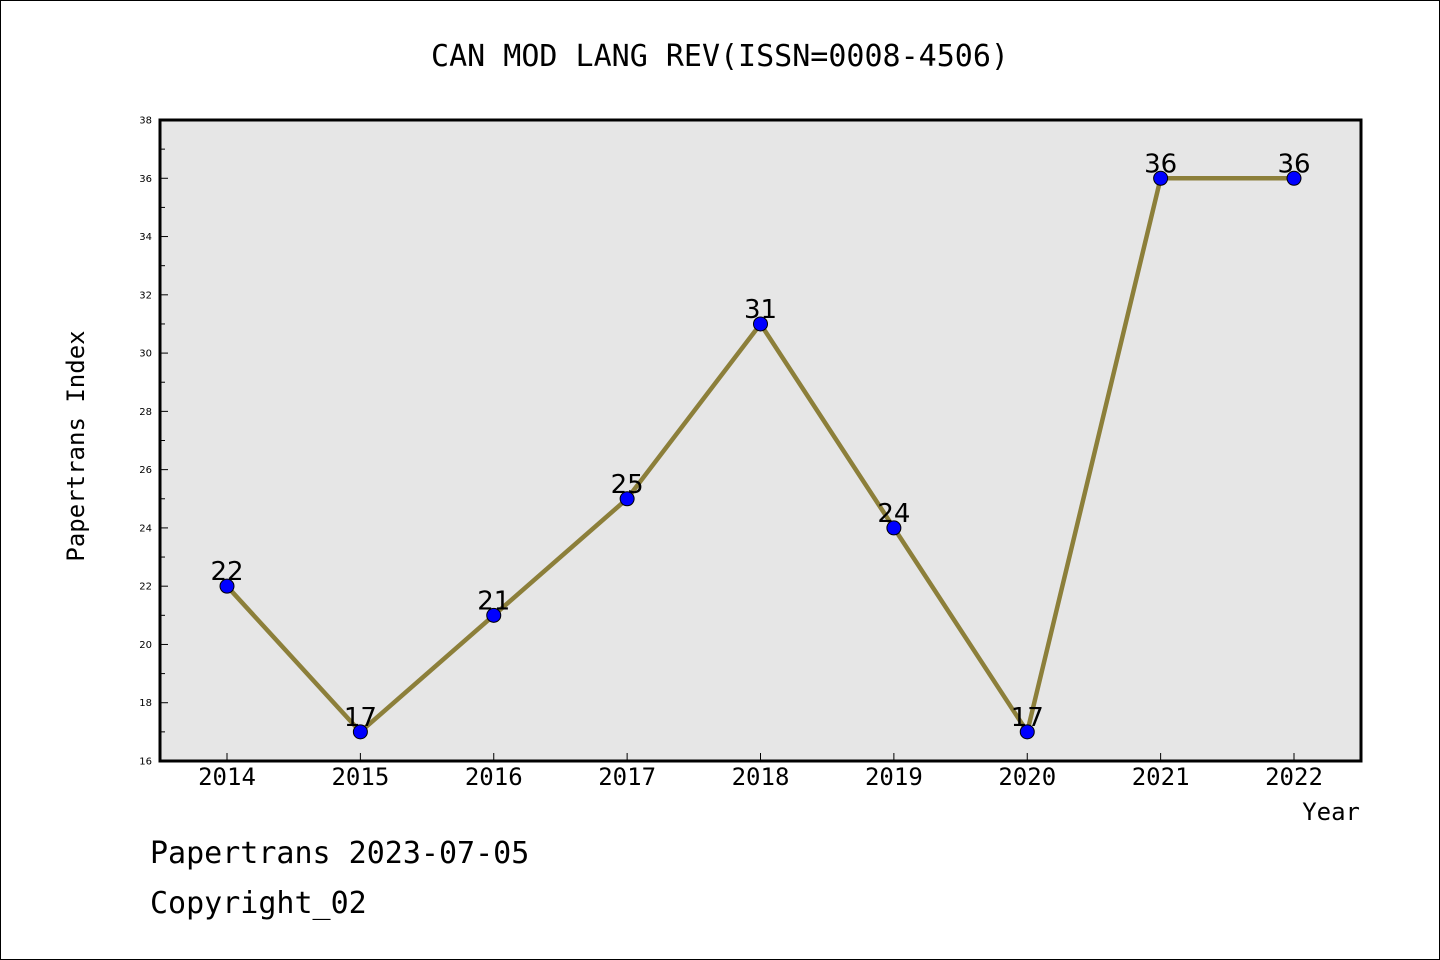  I want to click on y-tick-label: 34, so click(145, 237).